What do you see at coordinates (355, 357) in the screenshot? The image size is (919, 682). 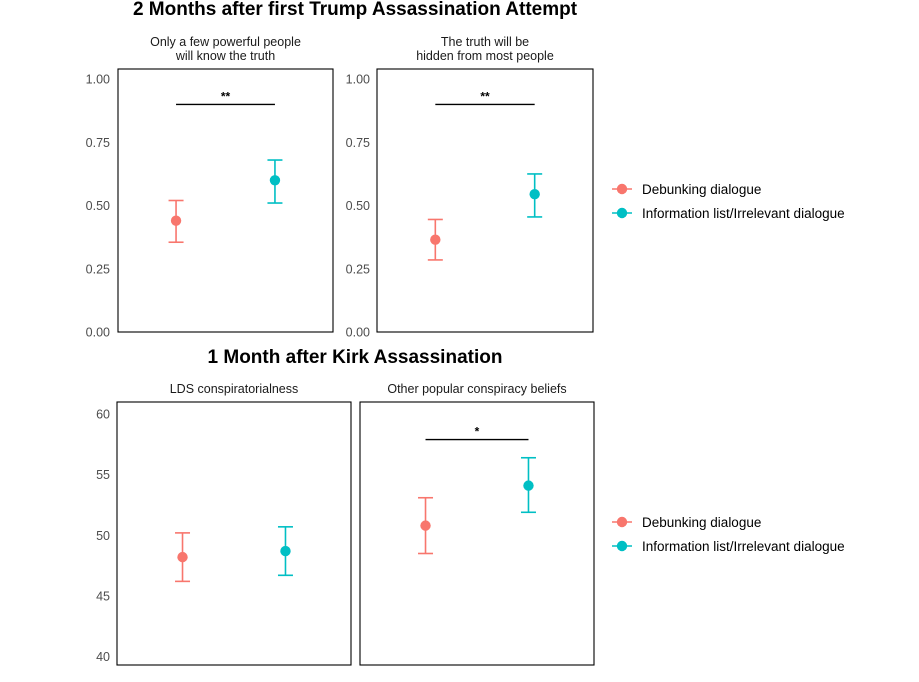 I see `chart-title: 1 Month after Kirk Assassination` at bounding box center [355, 357].